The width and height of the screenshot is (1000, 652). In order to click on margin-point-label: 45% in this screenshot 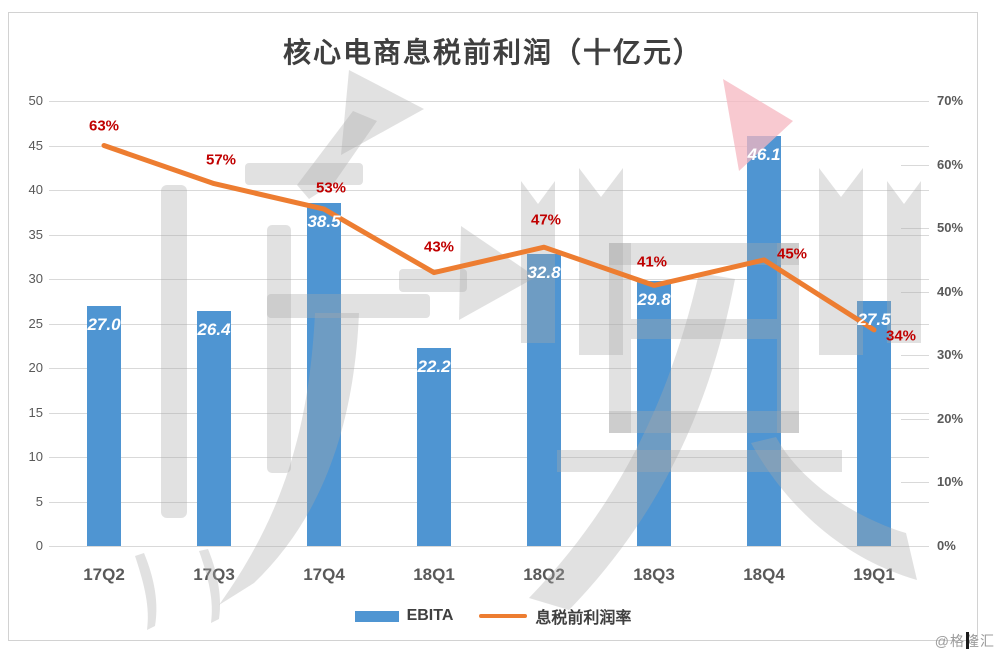, I will do `click(792, 254)`.